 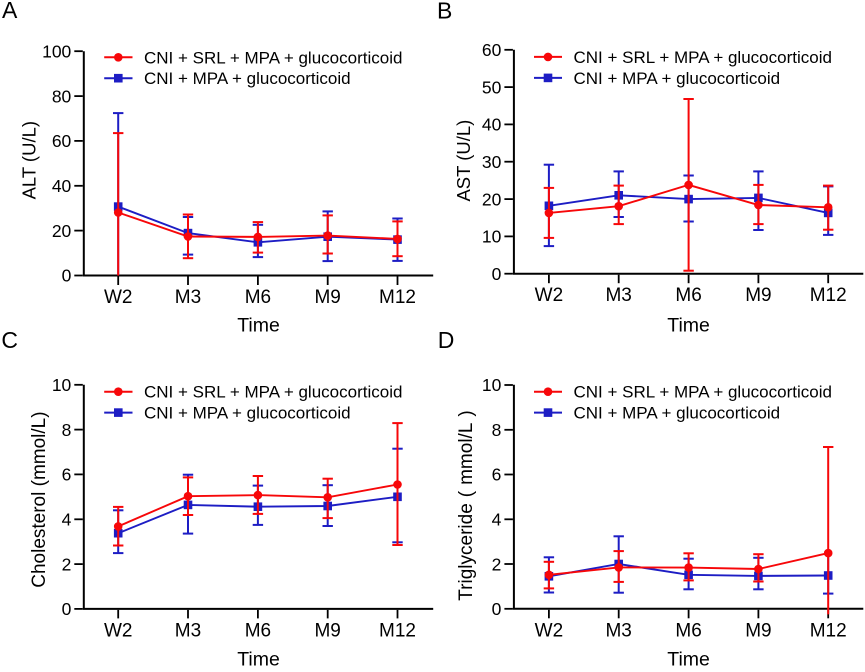 I want to click on svg-text: AST (U/L), so click(x=463, y=161).